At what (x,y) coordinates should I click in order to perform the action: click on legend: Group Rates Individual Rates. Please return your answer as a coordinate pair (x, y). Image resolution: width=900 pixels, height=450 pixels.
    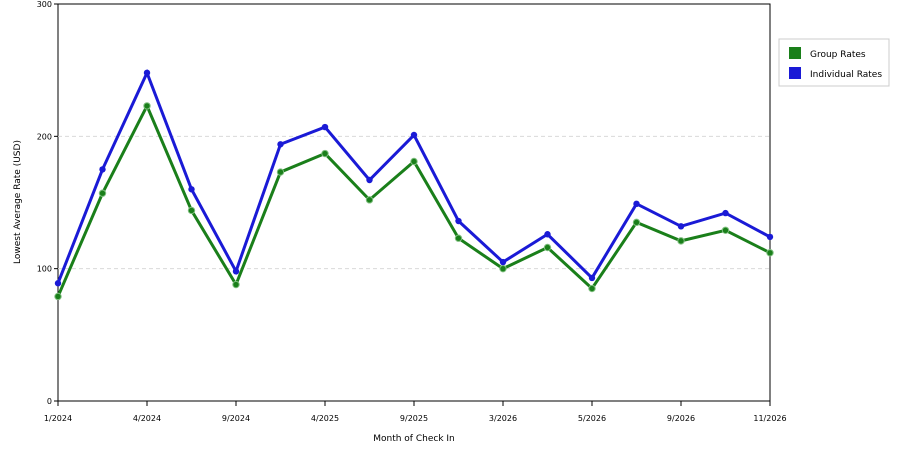
    Looking at the image, I should click on (834, 62).